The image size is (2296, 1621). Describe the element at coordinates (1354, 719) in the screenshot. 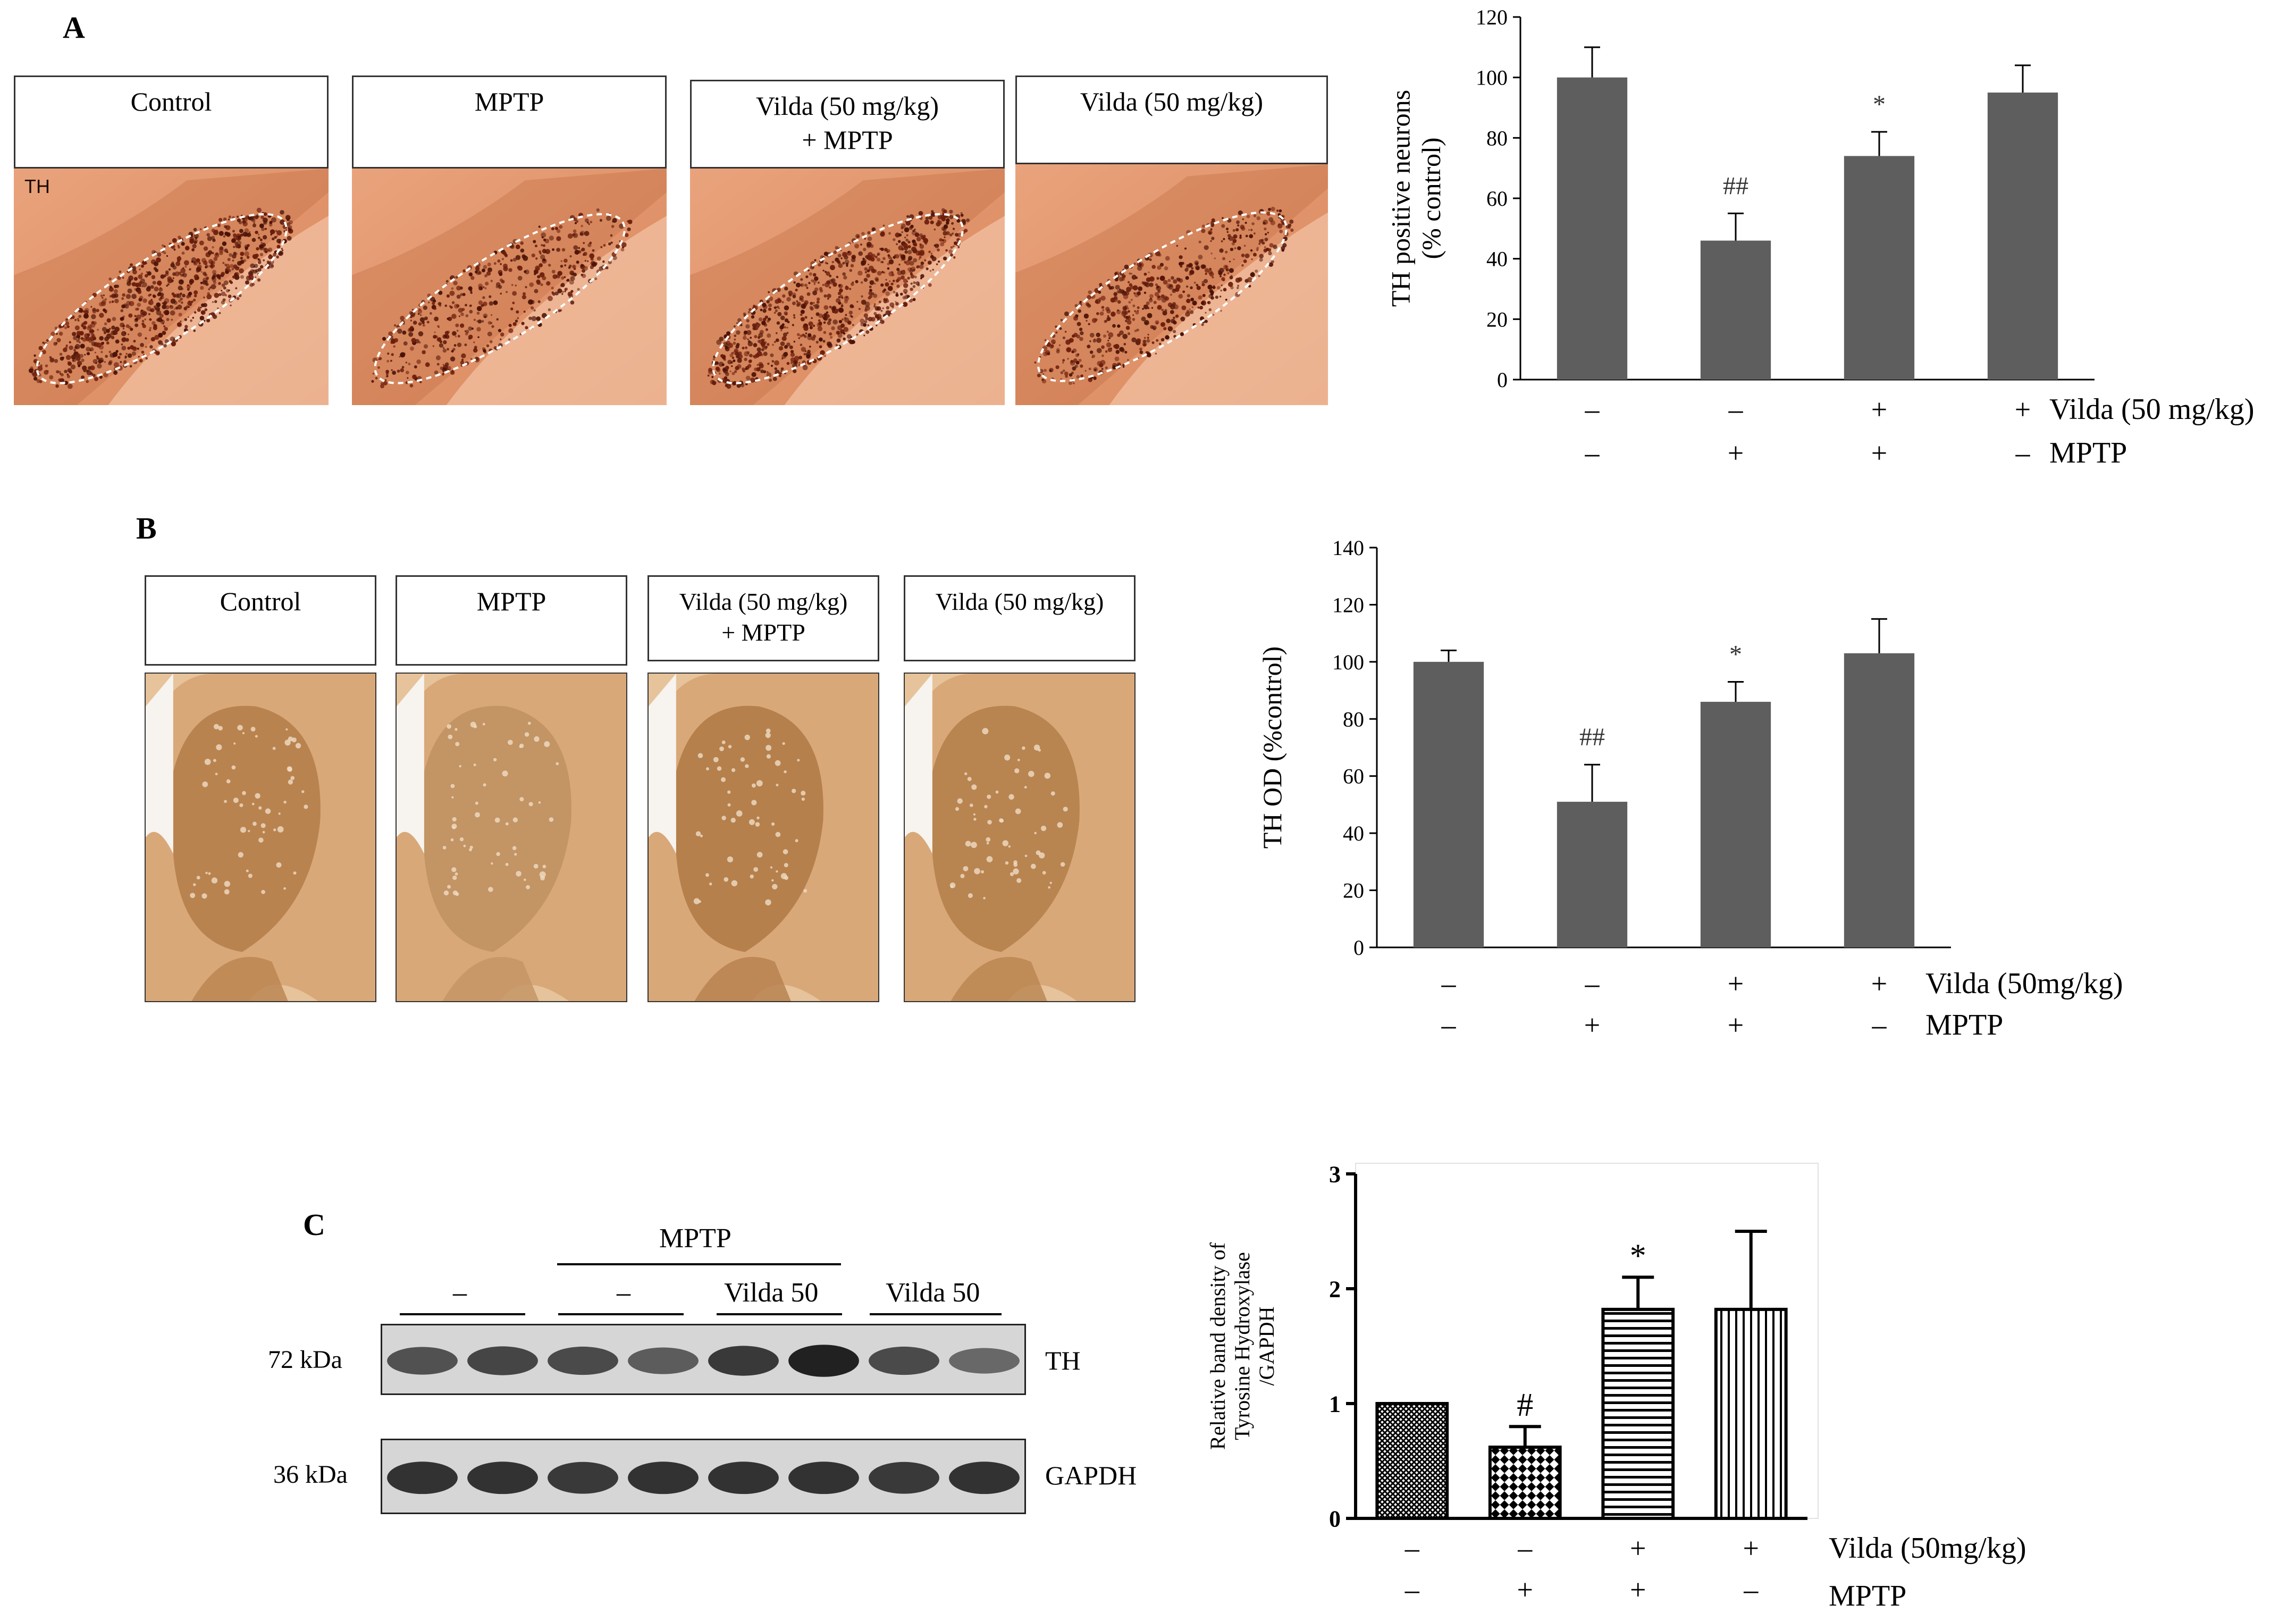

I see `y-tick-label: 80` at that location.